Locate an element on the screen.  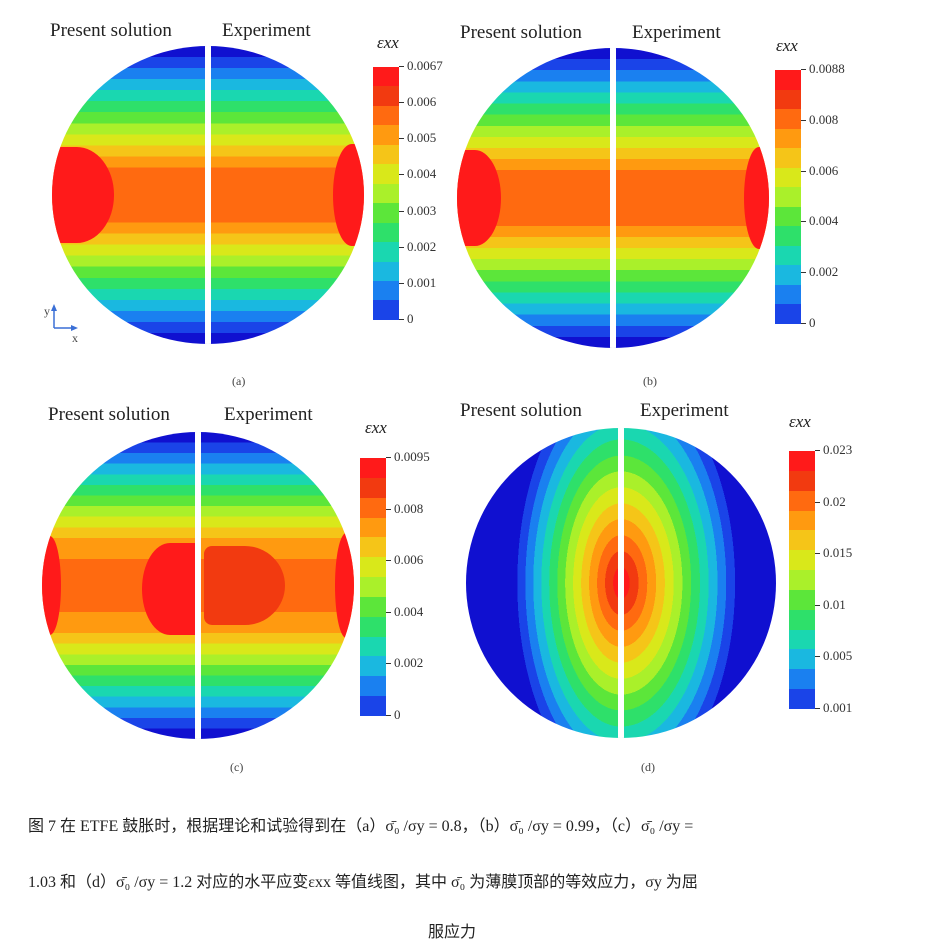
experiment-title-a: Experiment is located at coordinates (266, 30).